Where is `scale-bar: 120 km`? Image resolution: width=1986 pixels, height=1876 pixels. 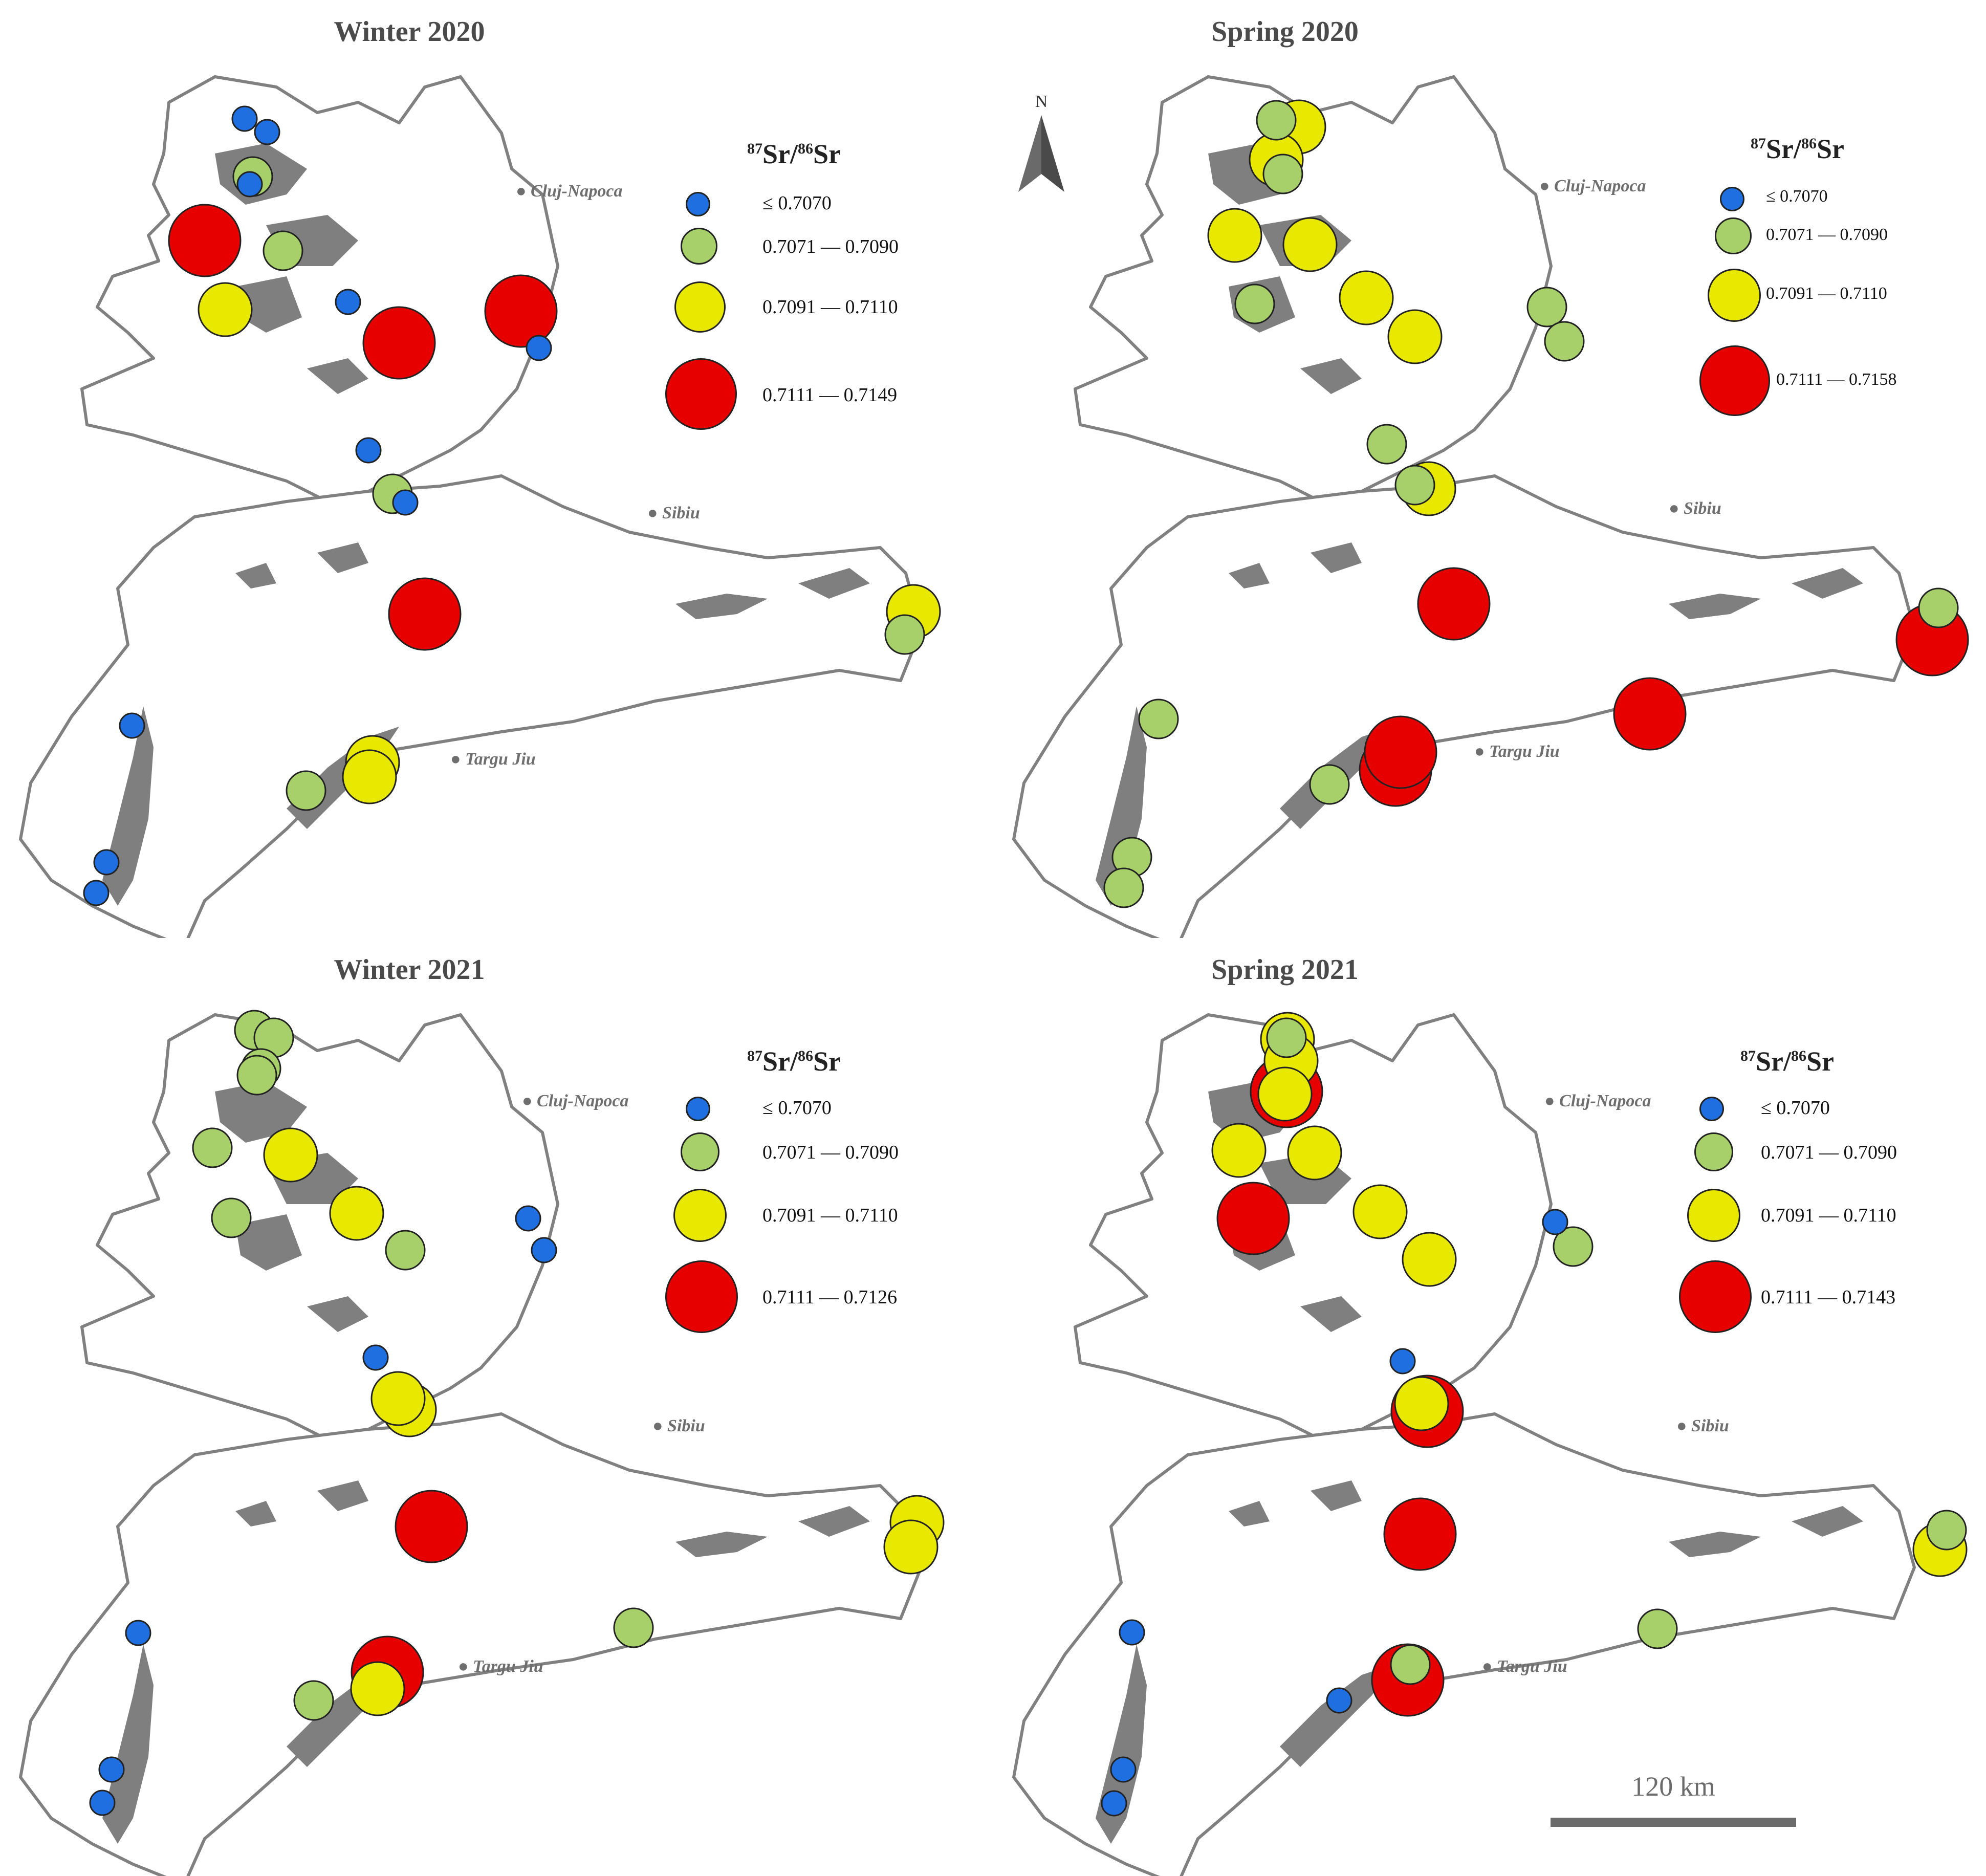
scale-bar: 120 km is located at coordinates (1673, 1799).